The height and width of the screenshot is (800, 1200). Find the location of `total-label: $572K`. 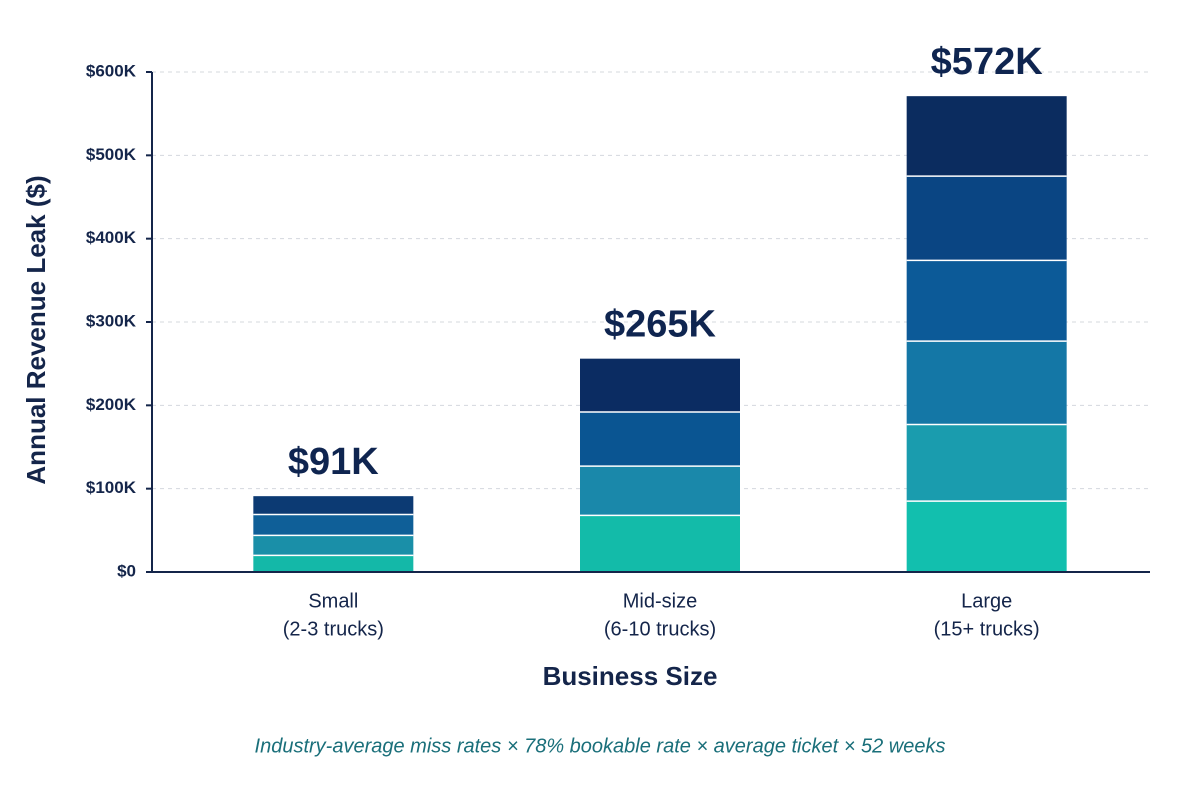

total-label: $572K is located at coordinates (987, 62).